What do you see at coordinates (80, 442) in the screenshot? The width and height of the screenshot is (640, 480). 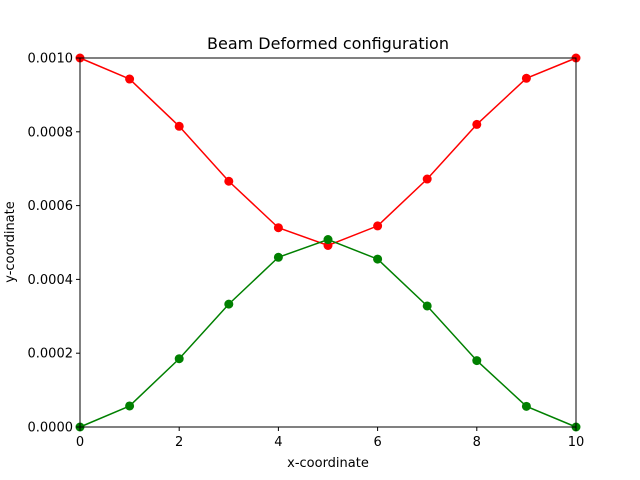 I see `x-tick-label: 0` at bounding box center [80, 442].